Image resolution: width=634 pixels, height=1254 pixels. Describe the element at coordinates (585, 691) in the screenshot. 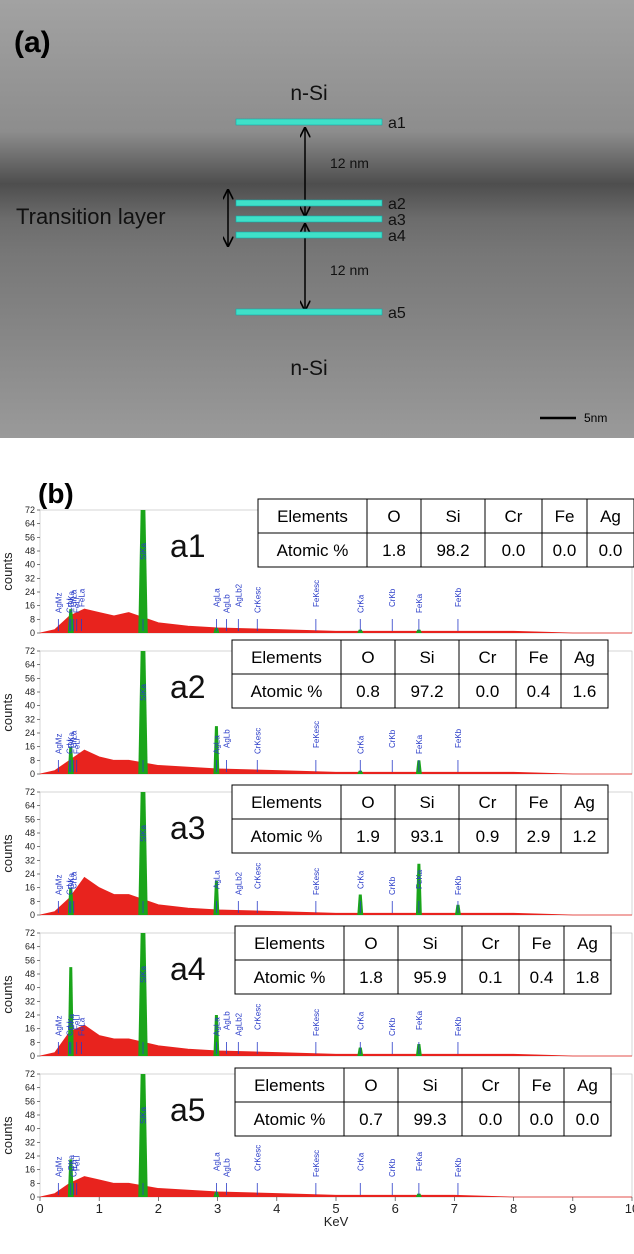

I see `table-text: 1.6` at that location.